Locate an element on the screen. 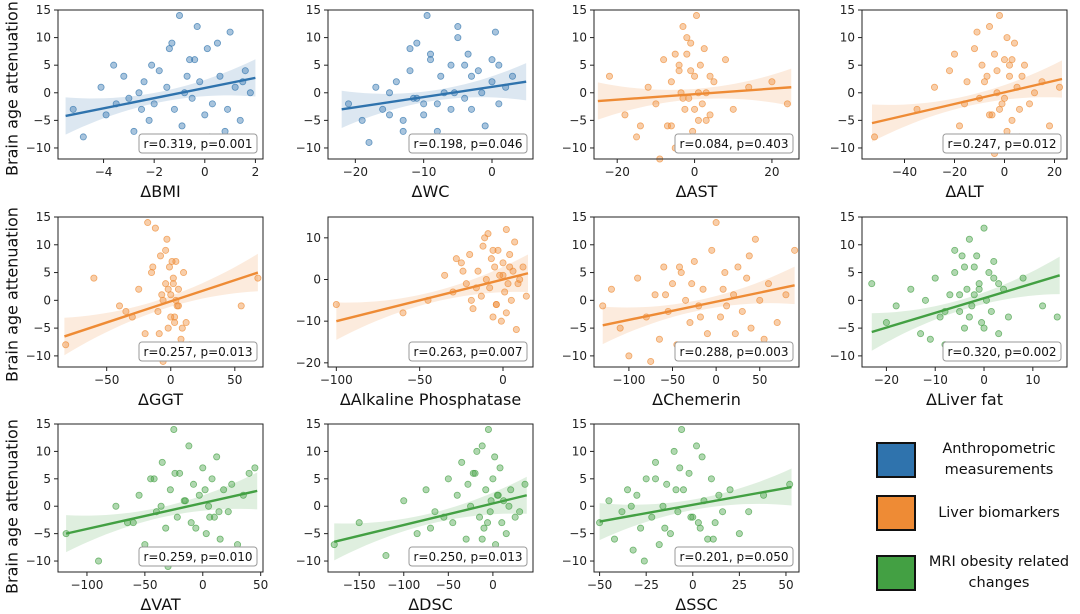 This screenshot has height=614, width=1080. scatter-panel: −20 0 20 −10 −5 0 5 10 15 ΔAST r=0.084, p=0.403 is located at coordinates (681, 102).